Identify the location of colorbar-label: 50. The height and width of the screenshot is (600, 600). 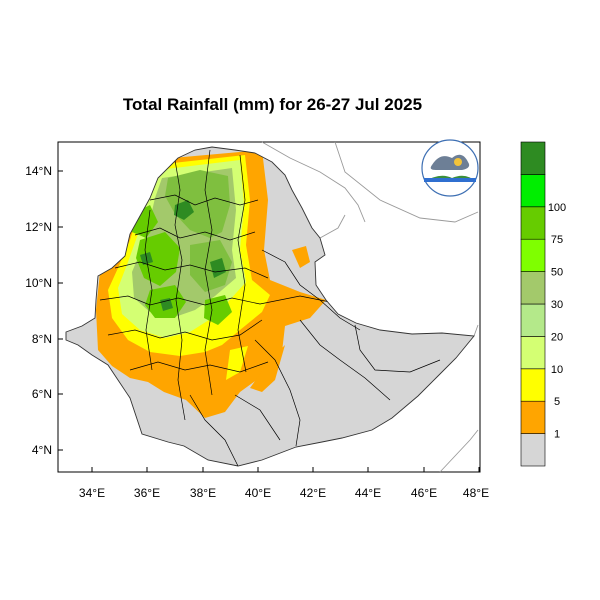
(557, 273).